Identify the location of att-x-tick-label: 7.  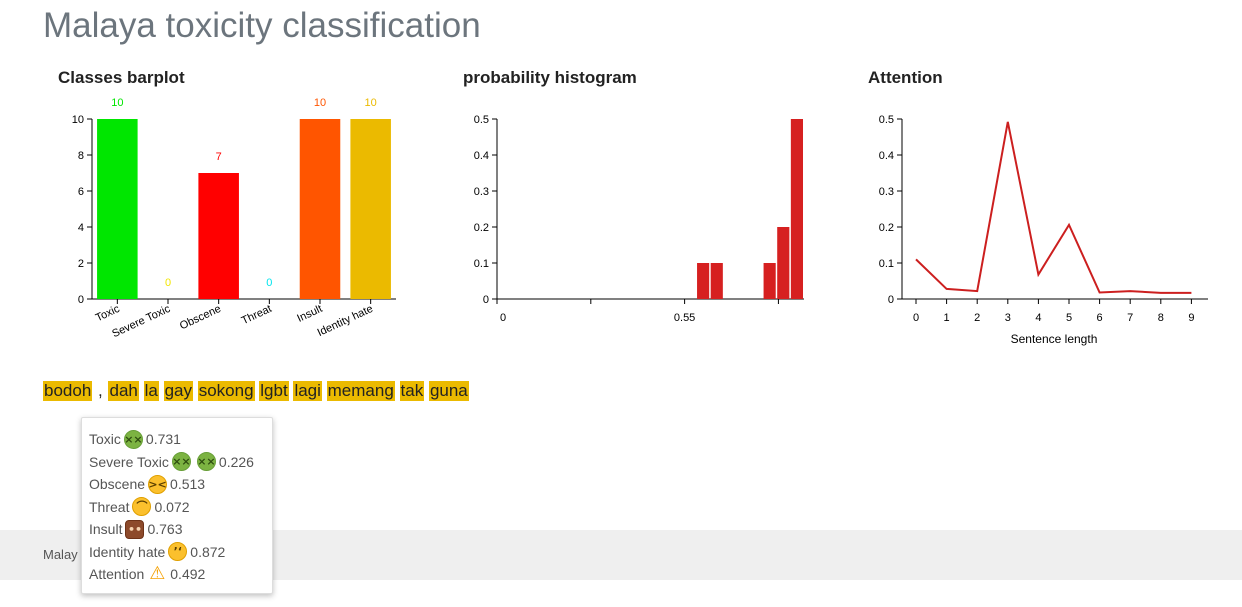
(1130, 318).